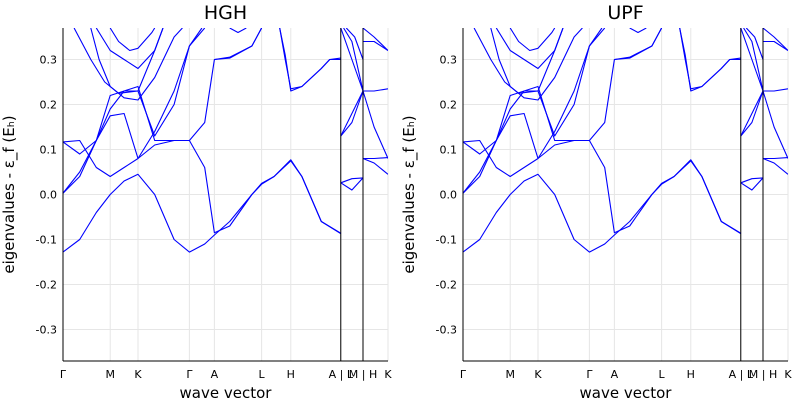 This screenshot has height=400, width=800. What do you see at coordinates (225, 13) in the screenshot?
I see `hgh-chart-title: HGH` at bounding box center [225, 13].